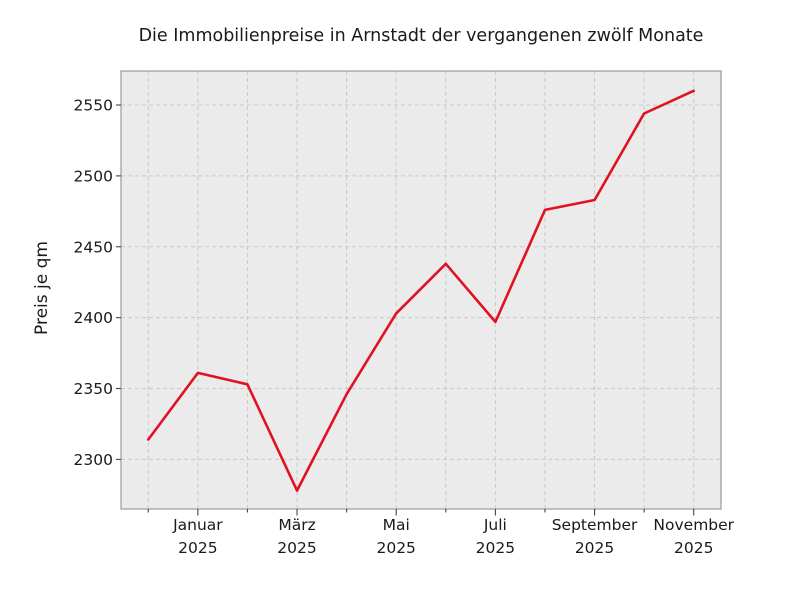 This screenshot has height=600, width=800. I want to click on y-tick-label: 2350, so click(93, 389).